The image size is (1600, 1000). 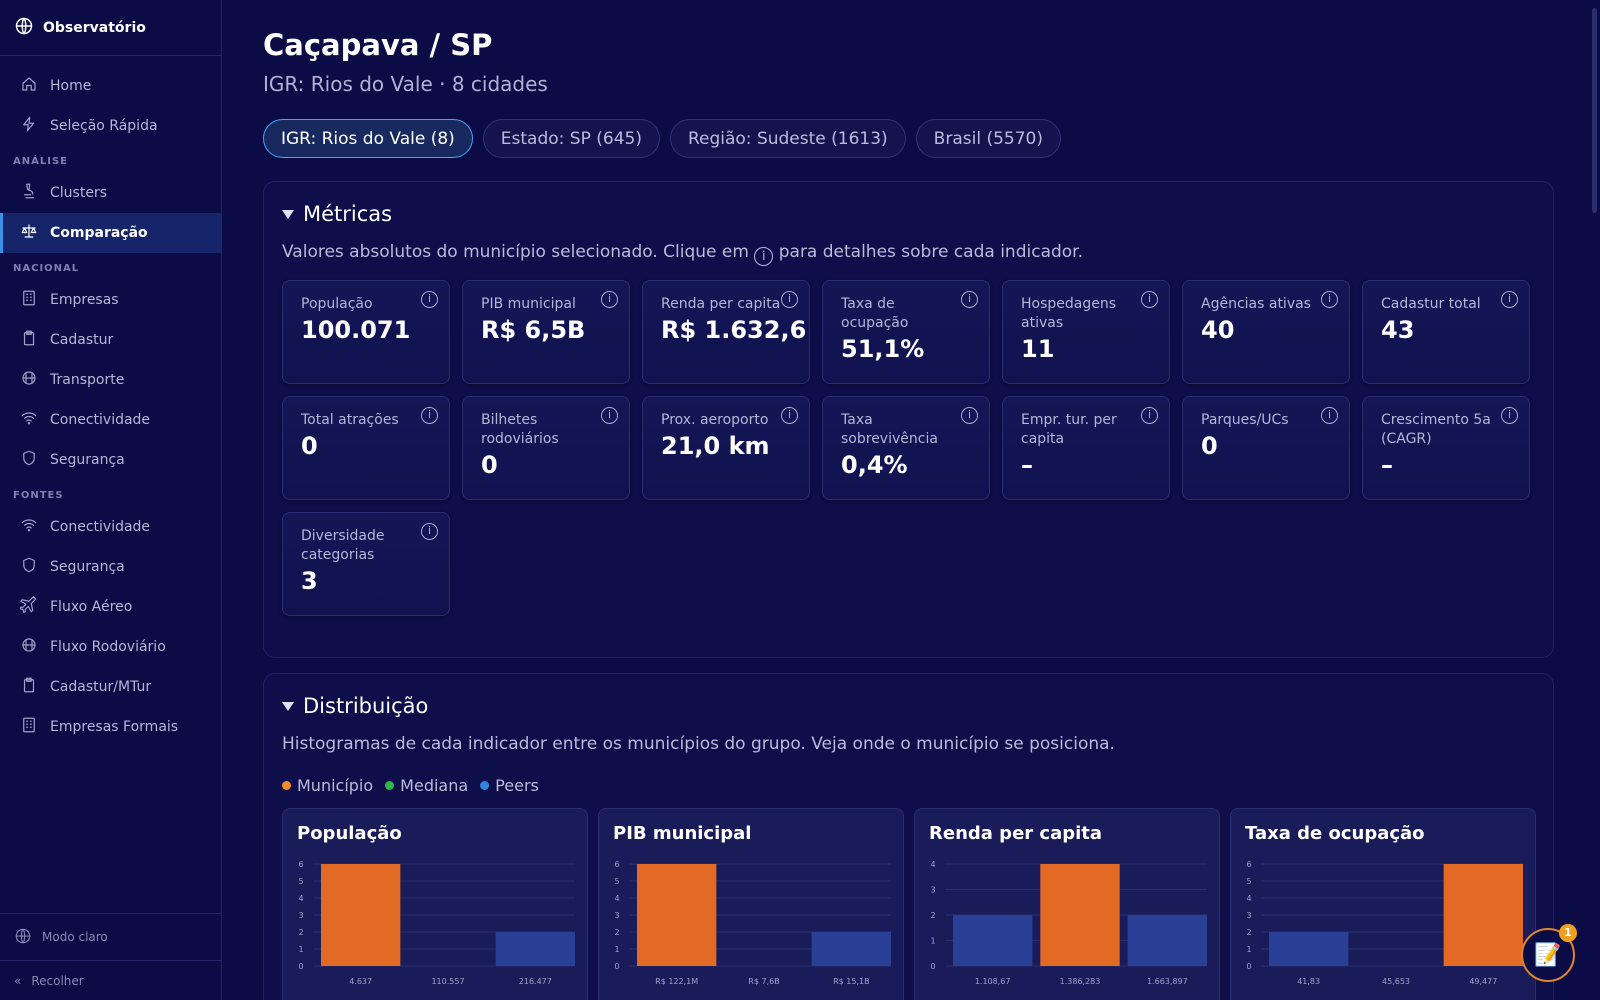 What do you see at coordinates (787, 138) in the screenshot?
I see `scope-chip: Região: Sudeste (1613)` at bounding box center [787, 138].